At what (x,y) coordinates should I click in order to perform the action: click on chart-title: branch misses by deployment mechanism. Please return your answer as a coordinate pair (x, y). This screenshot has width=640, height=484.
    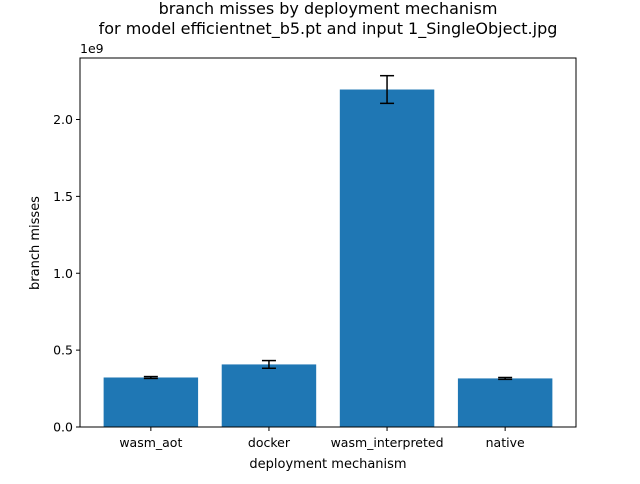
    Looking at the image, I should click on (328, 9).